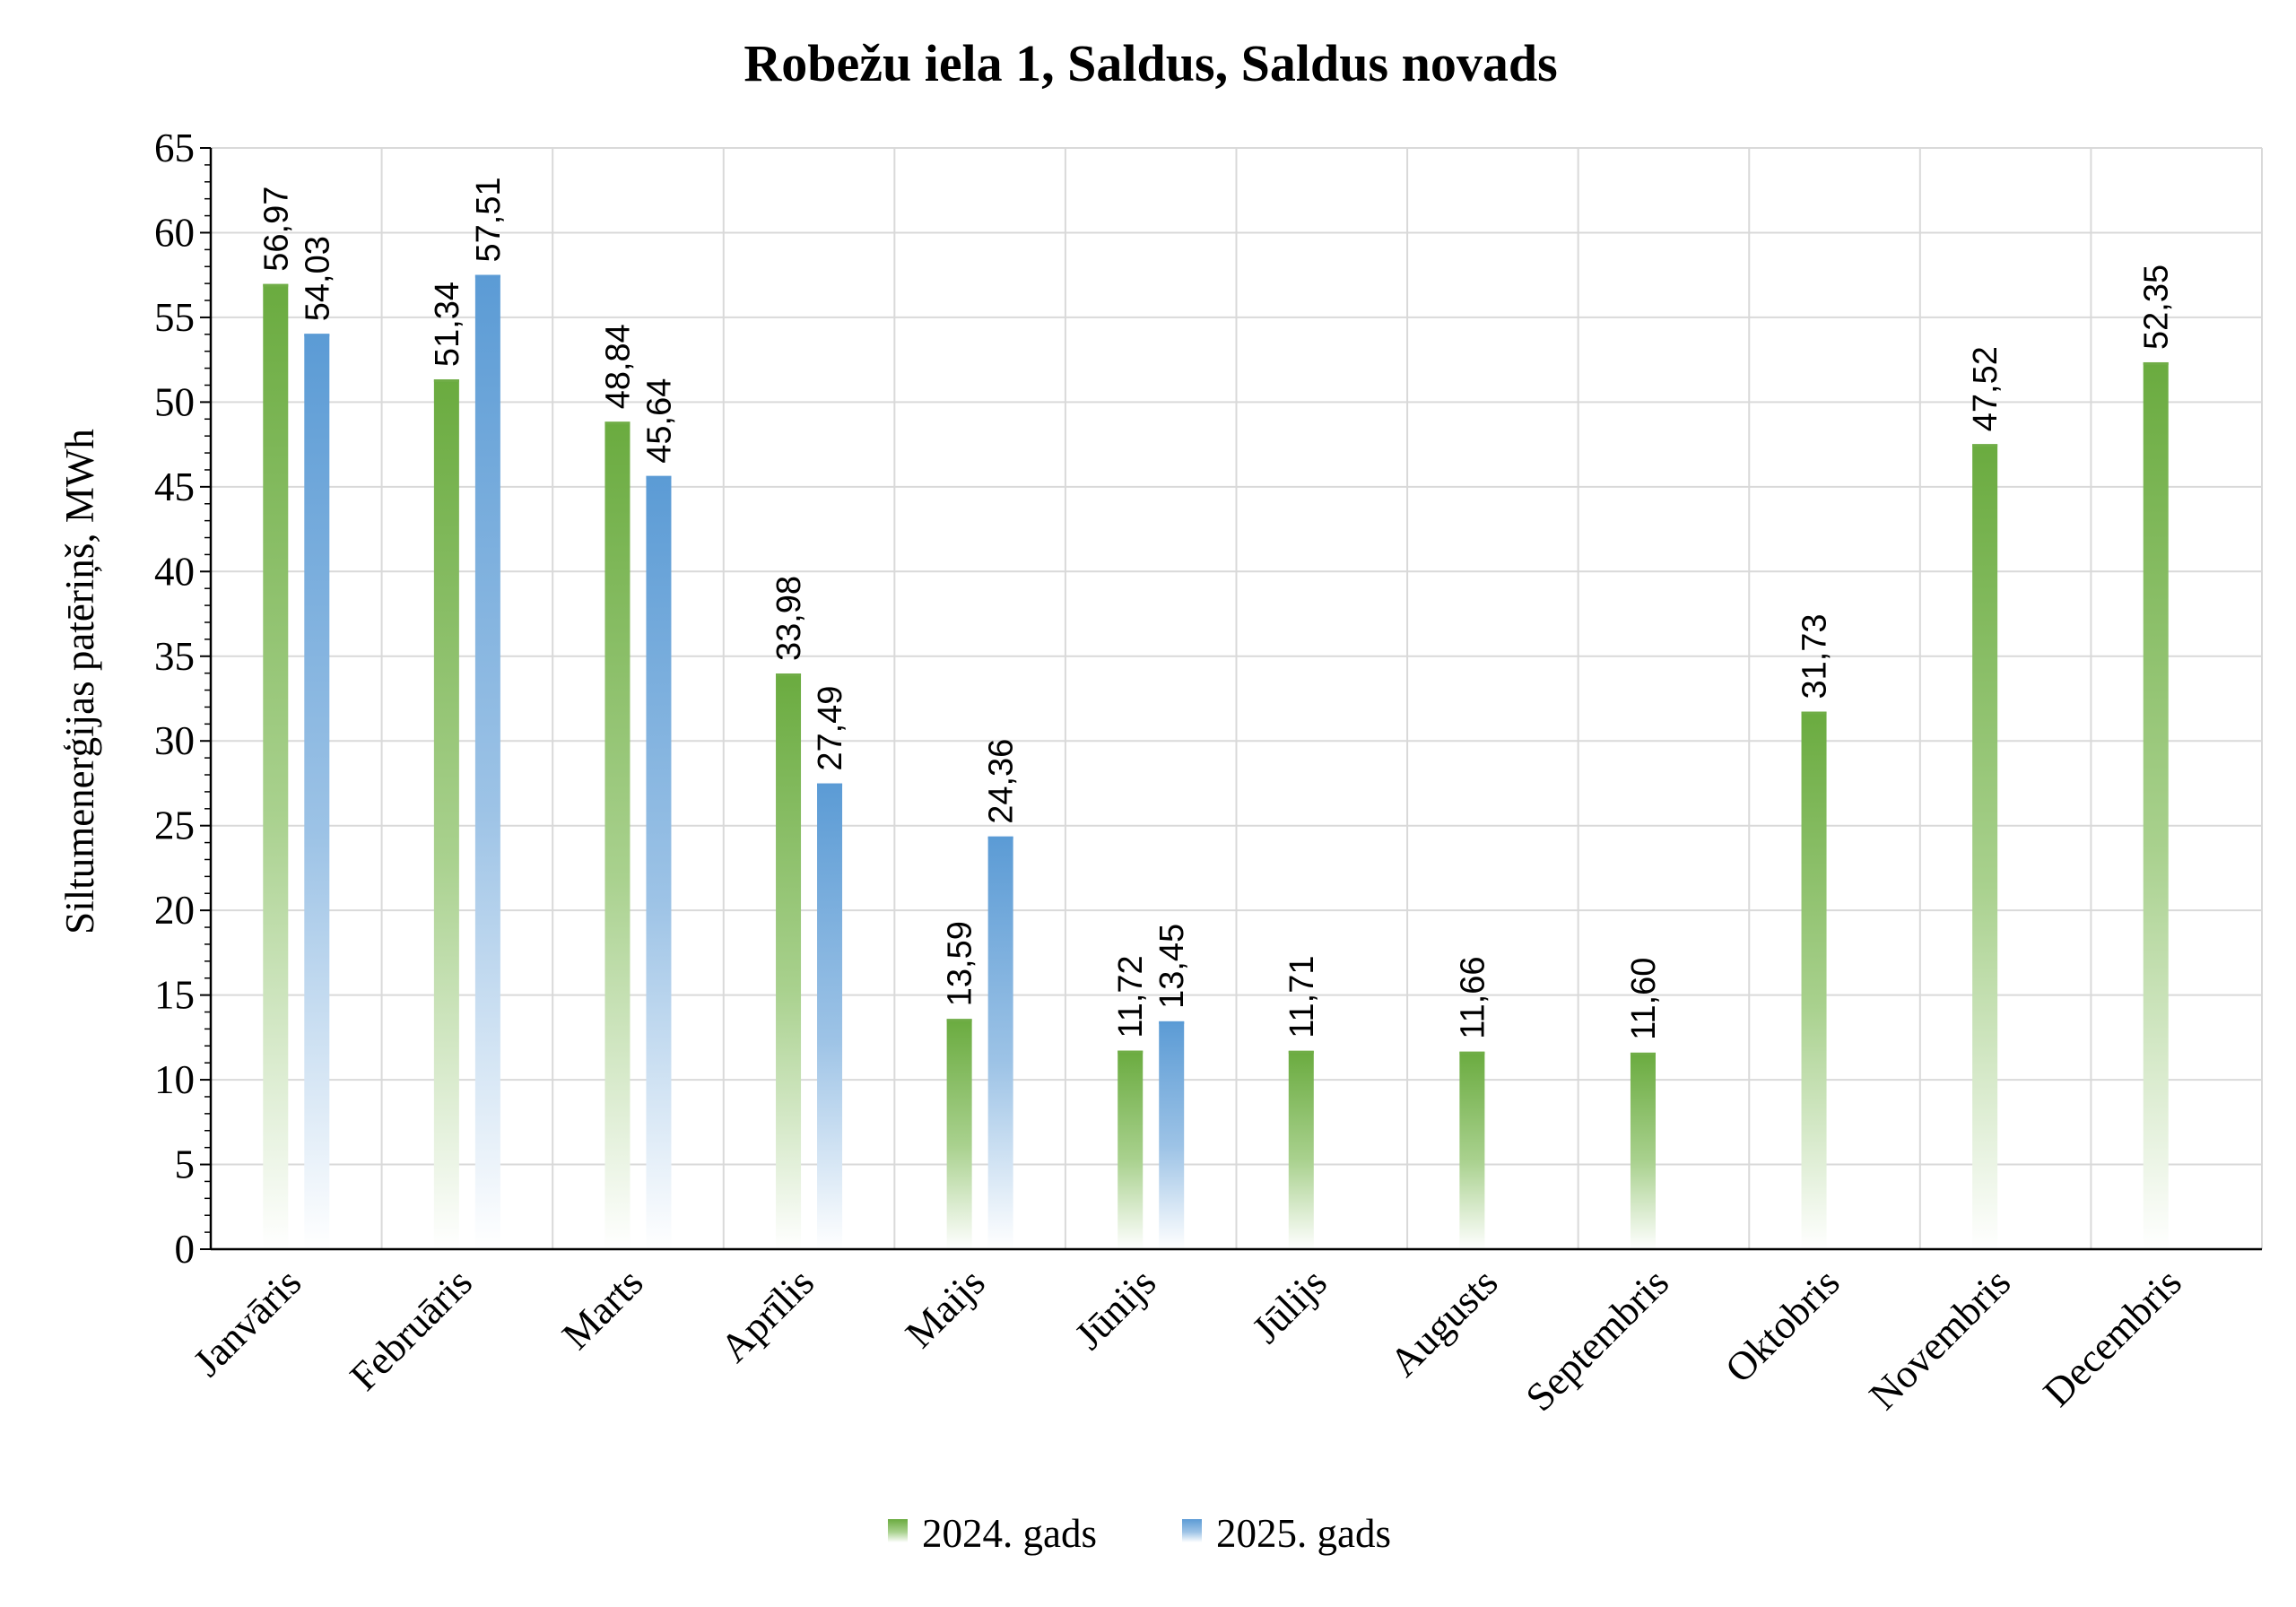 The width and height of the screenshot is (2296, 1607). What do you see at coordinates (602, 1310) in the screenshot?
I see `x-tick-label: Marts` at bounding box center [602, 1310].